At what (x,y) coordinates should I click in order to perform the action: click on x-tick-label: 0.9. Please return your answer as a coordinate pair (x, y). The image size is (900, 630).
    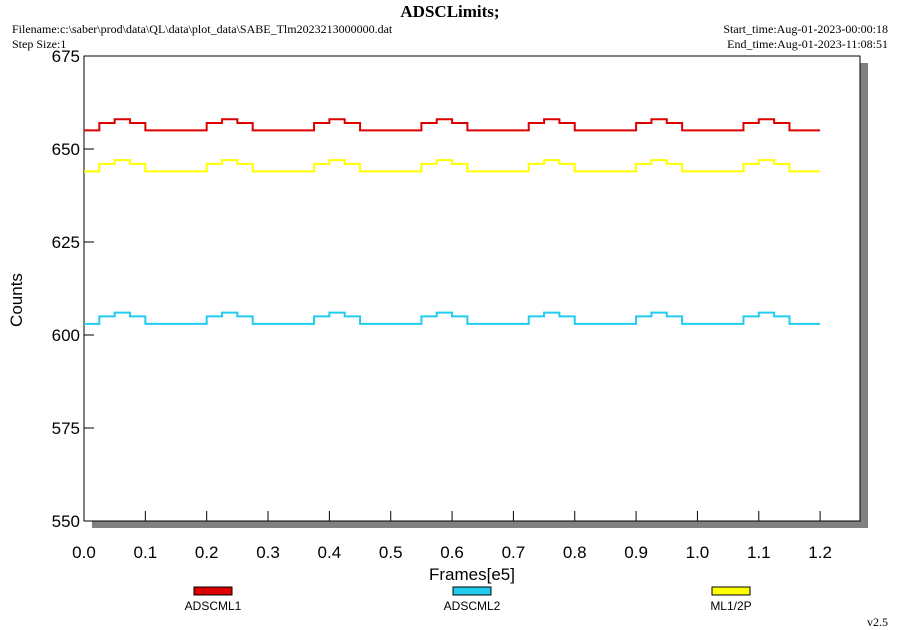
    Looking at the image, I should click on (636, 552).